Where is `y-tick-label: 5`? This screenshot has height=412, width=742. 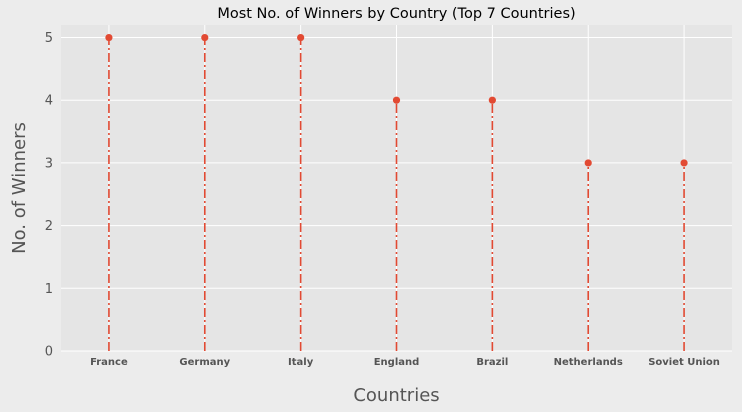 y-tick-label: 5 is located at coordinates (49, 38).